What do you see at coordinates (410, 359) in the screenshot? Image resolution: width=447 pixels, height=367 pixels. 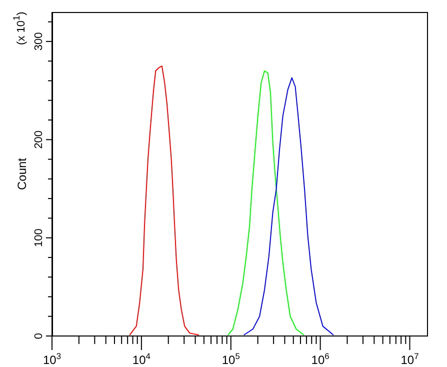 I see `x-tick-label: 10$^{7}$` at bounding box center [410, 359].